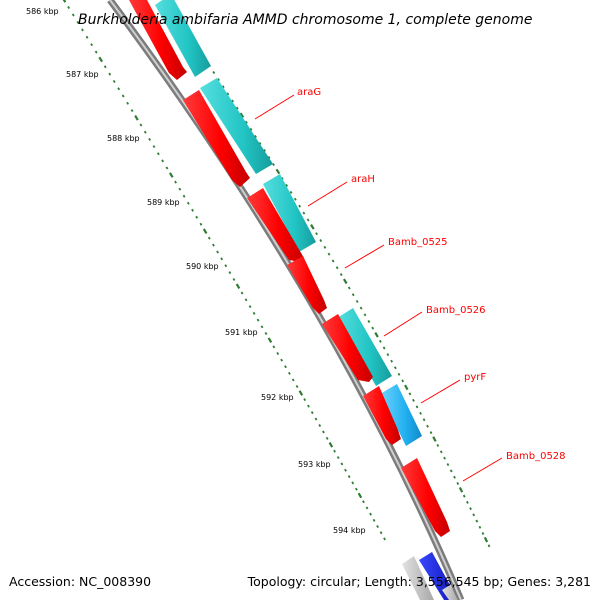  I want to click on tick-label: 590 kbp, so click(202, 266).